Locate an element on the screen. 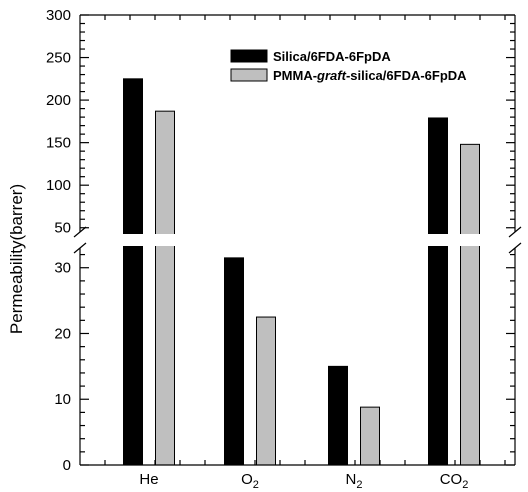  ytick-low-20-label: 20 is located at coordinates (62, 333).